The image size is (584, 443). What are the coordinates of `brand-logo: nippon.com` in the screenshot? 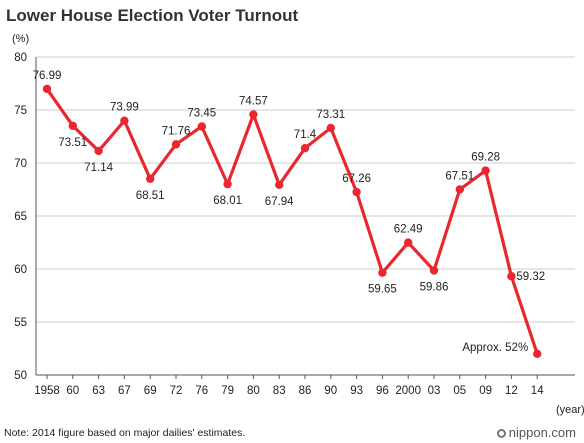 It's located at (536, 432).